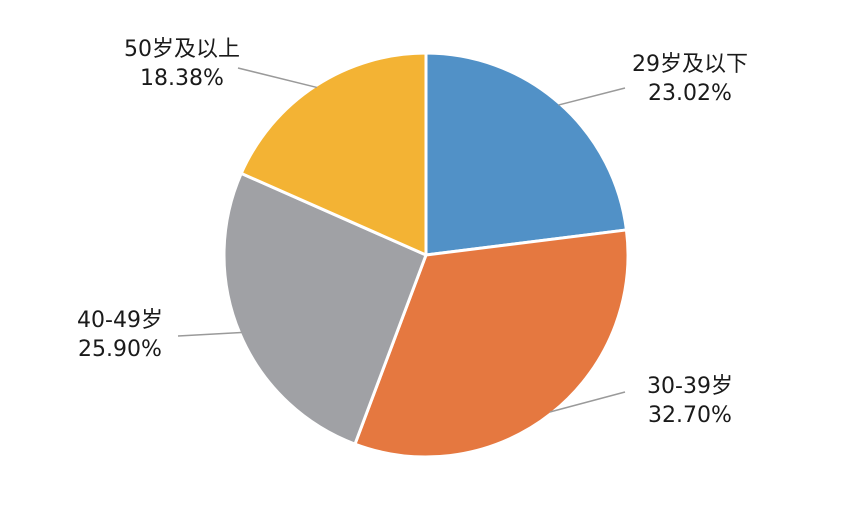 This screenshot has width=852, height=512. What do you see at coordinates (120, 349) in the screenshot?
I see `slice-percent-label: 25.90%` at bounding box center [120, 349].